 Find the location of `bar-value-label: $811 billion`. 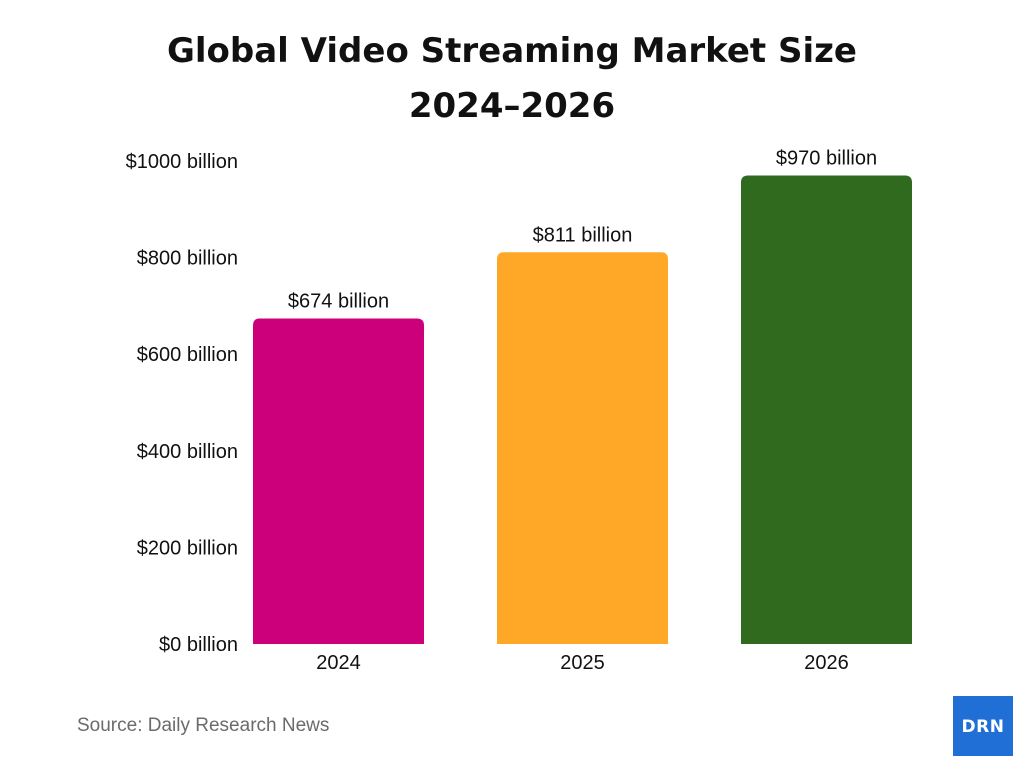

bar-value-label: $811 billion is located at coordinates (583, 235).